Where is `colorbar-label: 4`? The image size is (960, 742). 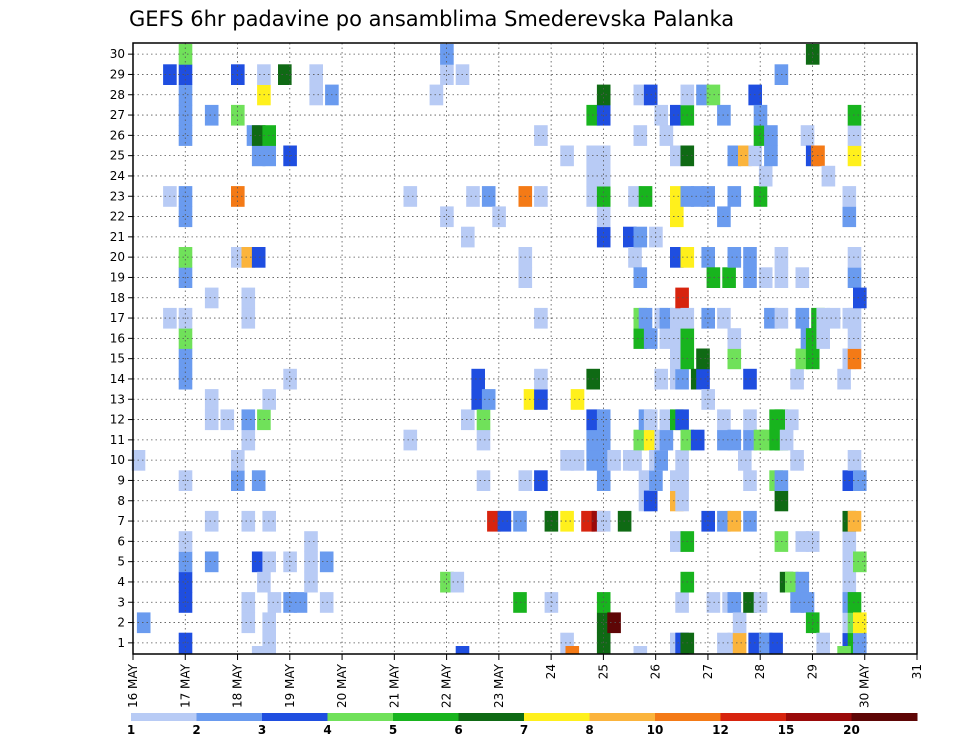
colorbar-label: 4 is located at coordinates (327, 730).